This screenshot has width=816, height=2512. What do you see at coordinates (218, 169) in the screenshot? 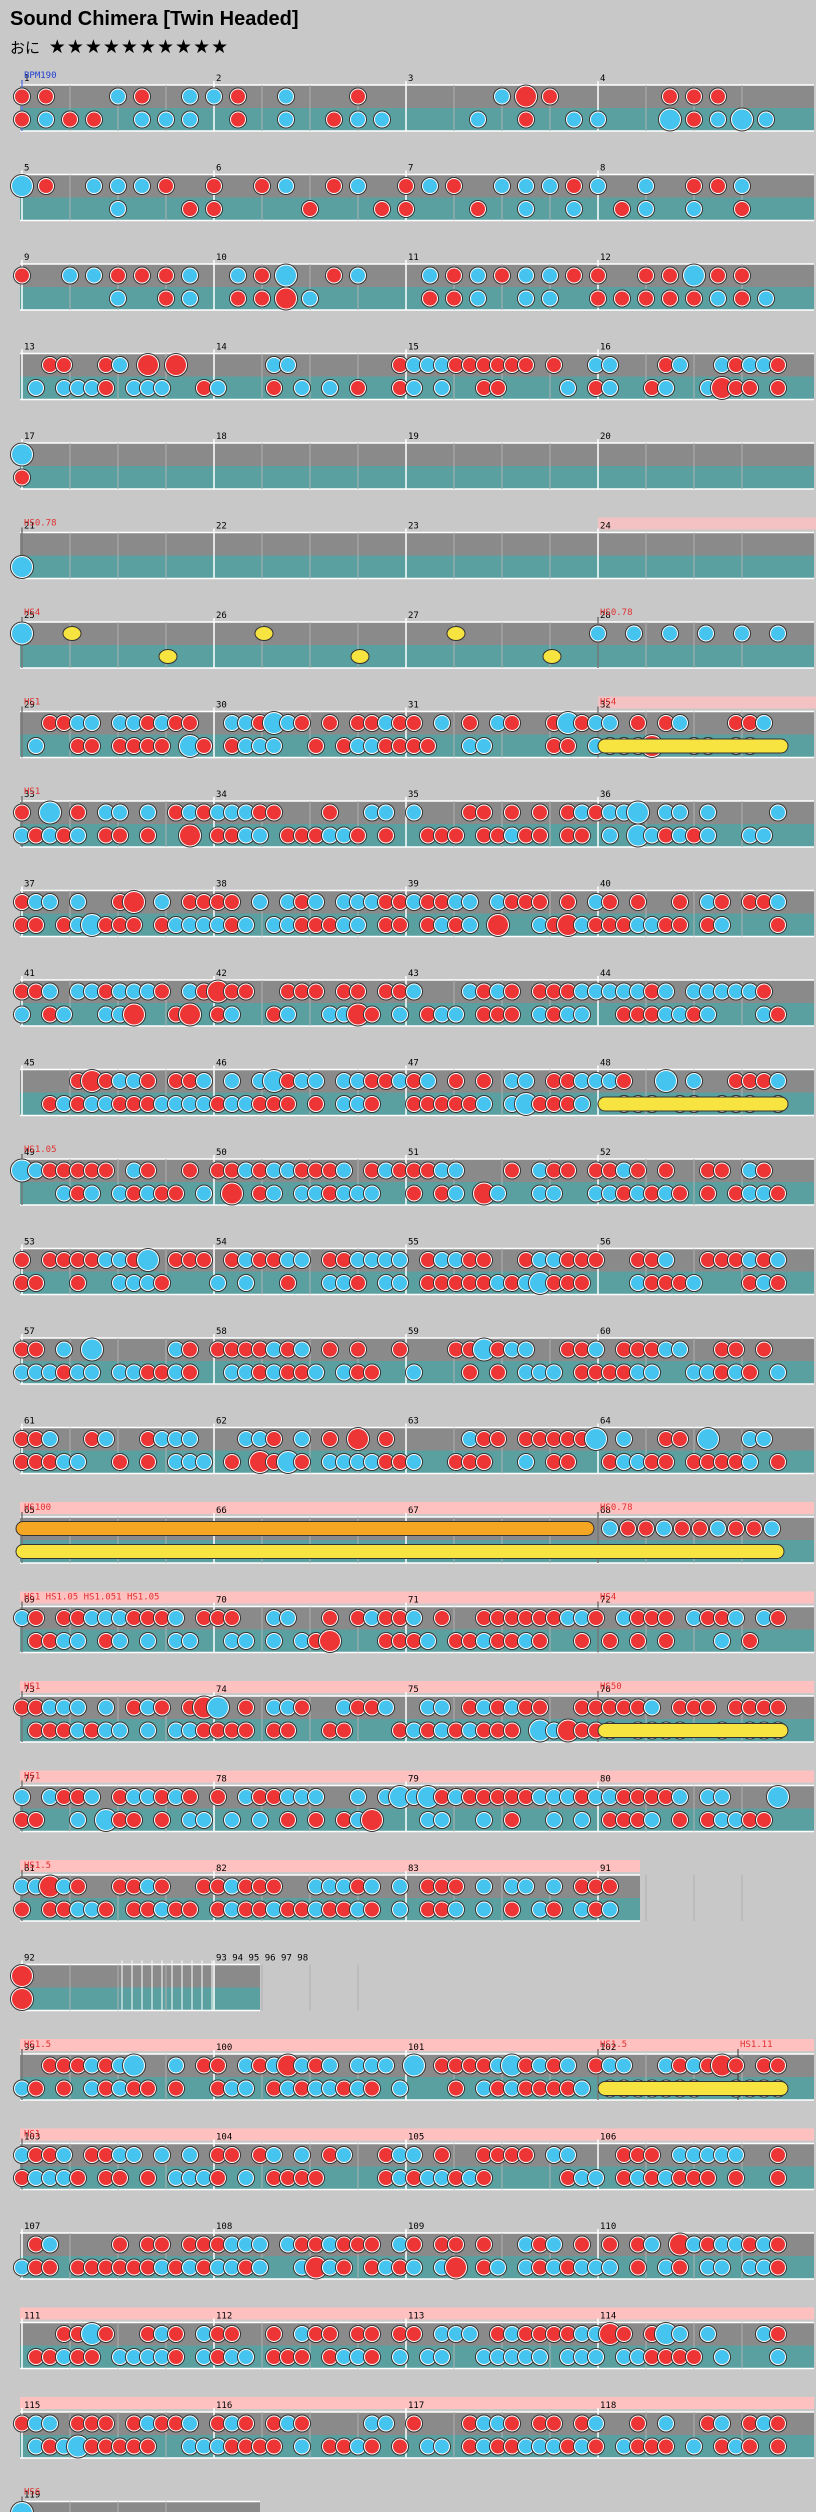
I see `measure-number: 6` at bounding box center [218, 169].